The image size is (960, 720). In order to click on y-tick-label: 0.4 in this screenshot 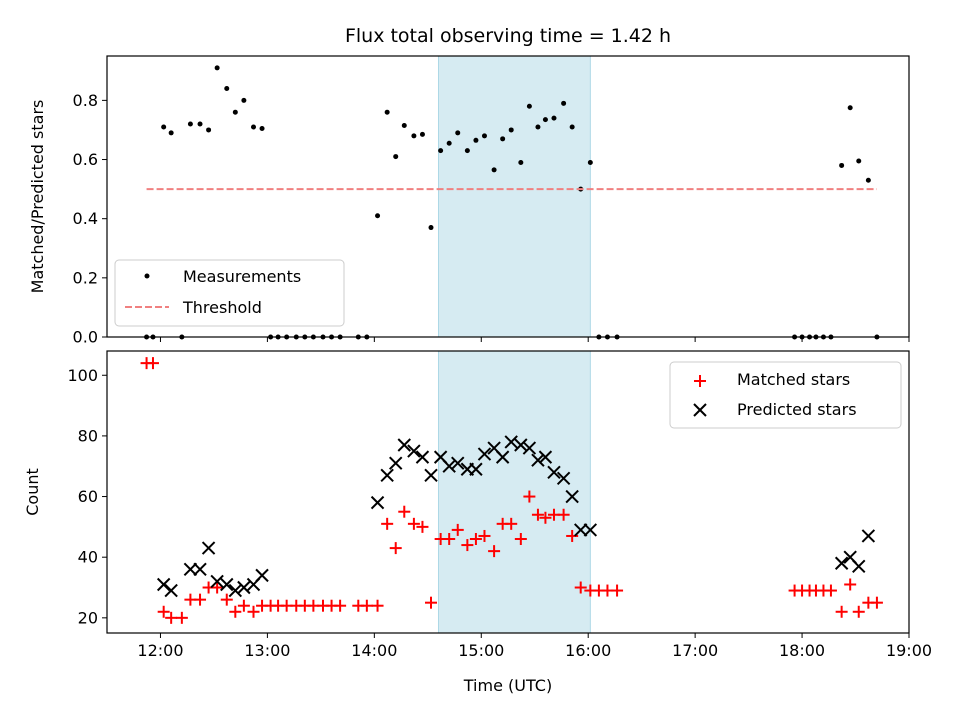, I will do `click(85, 218)`.